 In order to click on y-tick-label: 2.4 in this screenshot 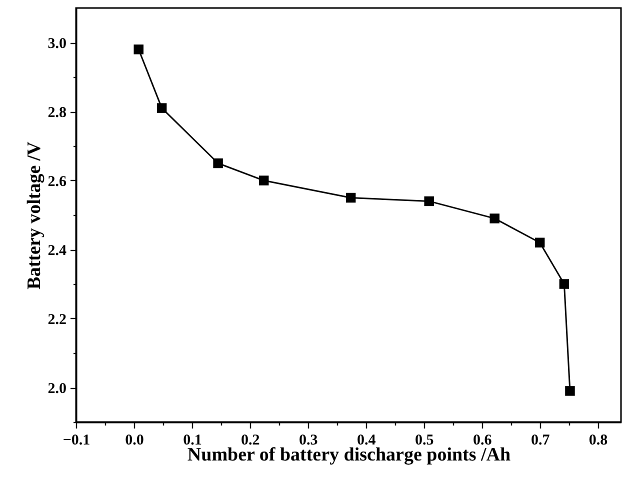, I will do `click(57, 251)`.